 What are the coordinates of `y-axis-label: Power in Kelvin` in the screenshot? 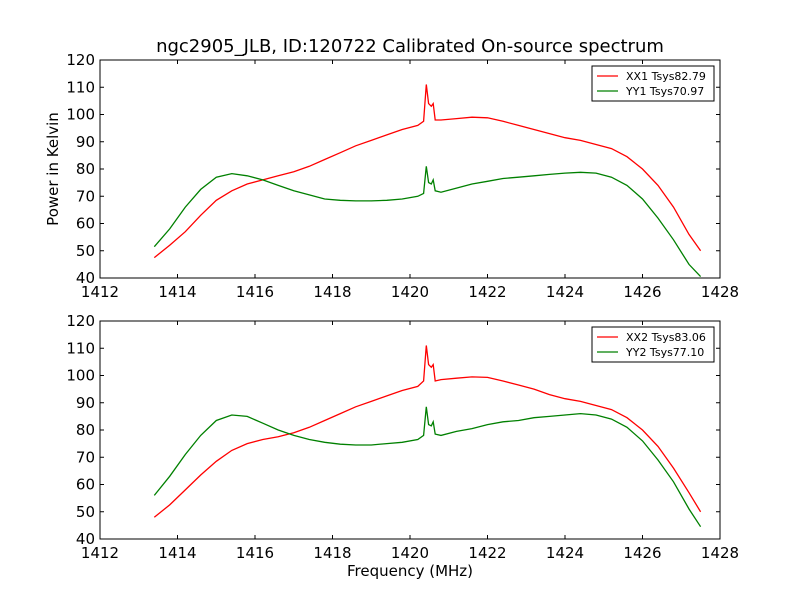 It's located at (53, 169).